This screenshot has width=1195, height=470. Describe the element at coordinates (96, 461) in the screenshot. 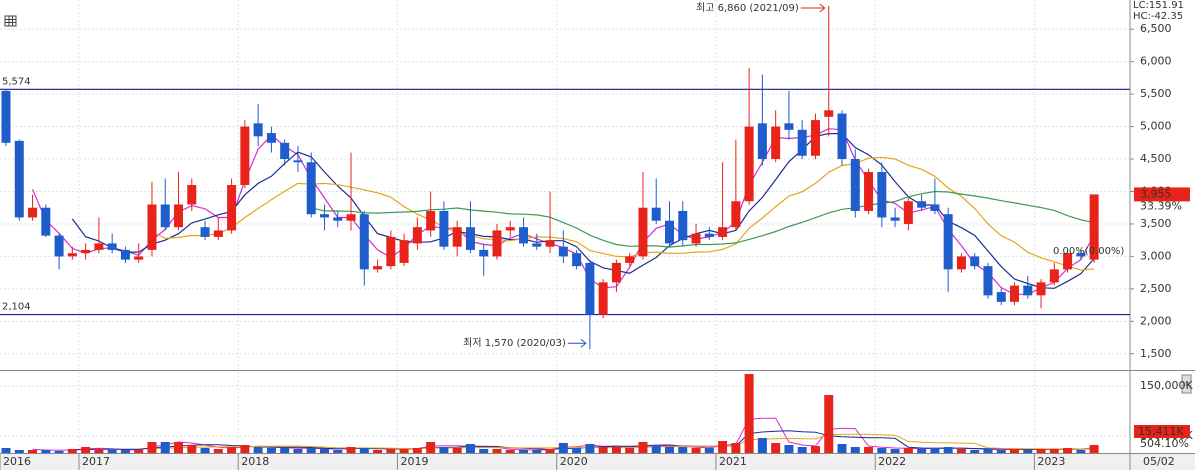

I see `x-tick-label: 2017` at that location.